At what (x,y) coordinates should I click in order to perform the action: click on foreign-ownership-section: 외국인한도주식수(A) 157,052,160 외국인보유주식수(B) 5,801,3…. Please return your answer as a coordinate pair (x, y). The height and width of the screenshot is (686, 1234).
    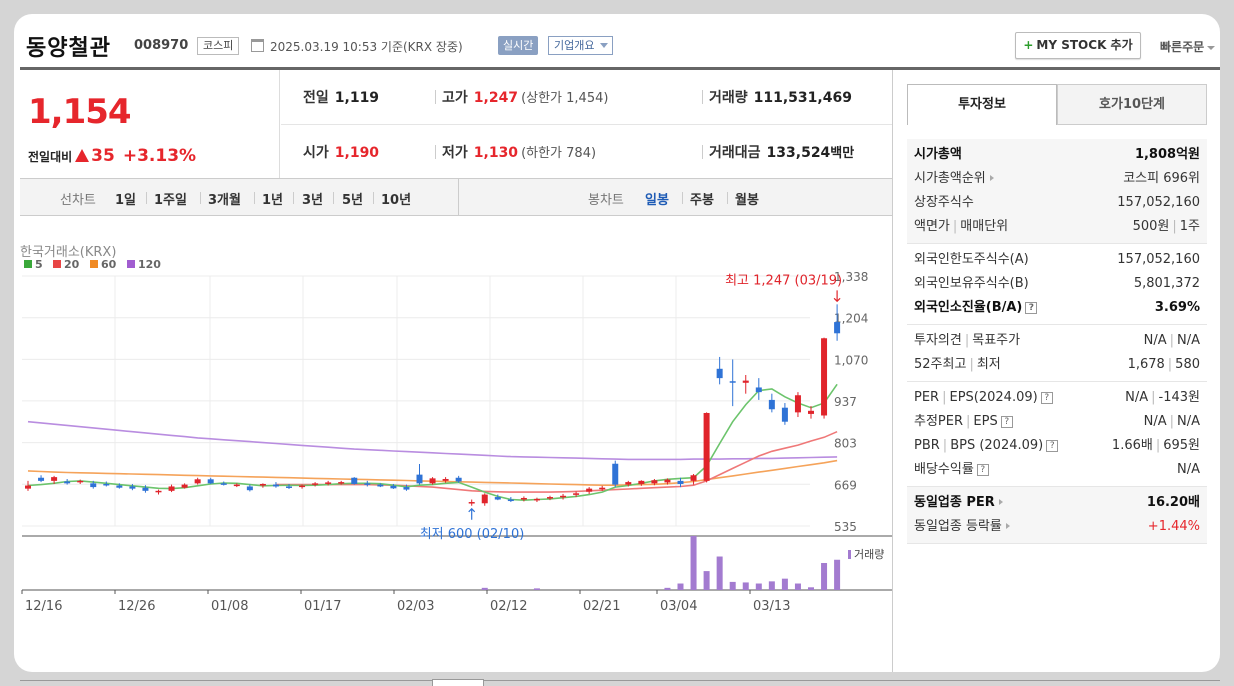
    Looking at the image, I should click on (1057, 284).